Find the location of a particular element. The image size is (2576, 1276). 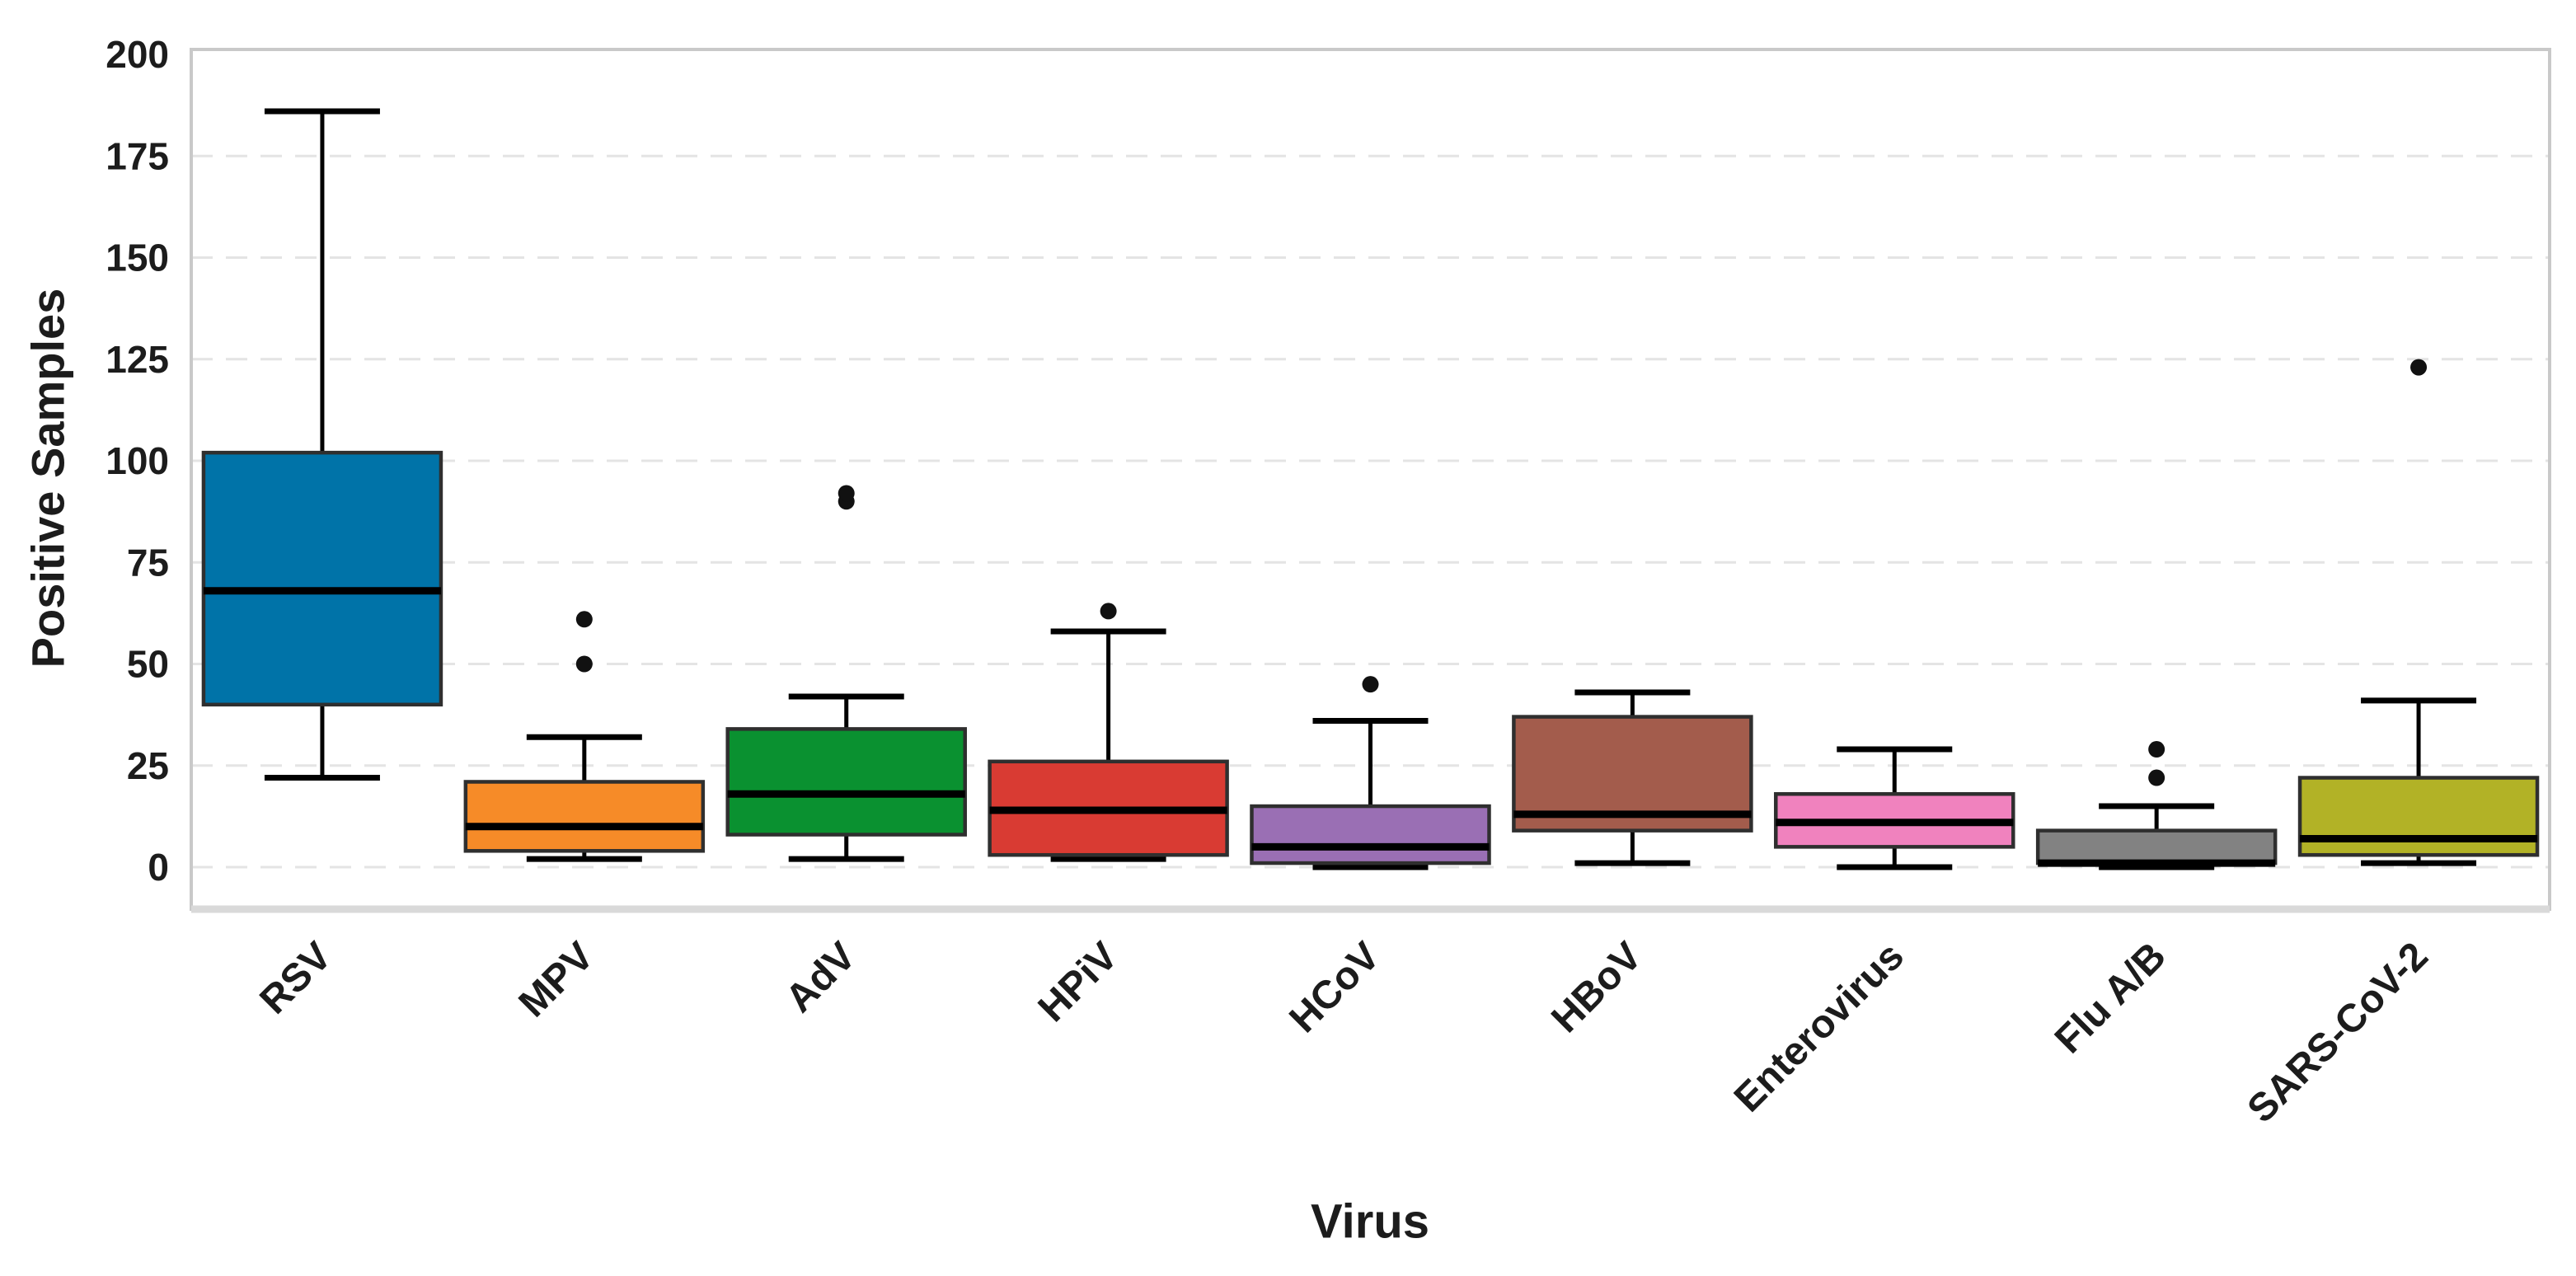

box-Enterovirus is located at coordinates (1894, 808).